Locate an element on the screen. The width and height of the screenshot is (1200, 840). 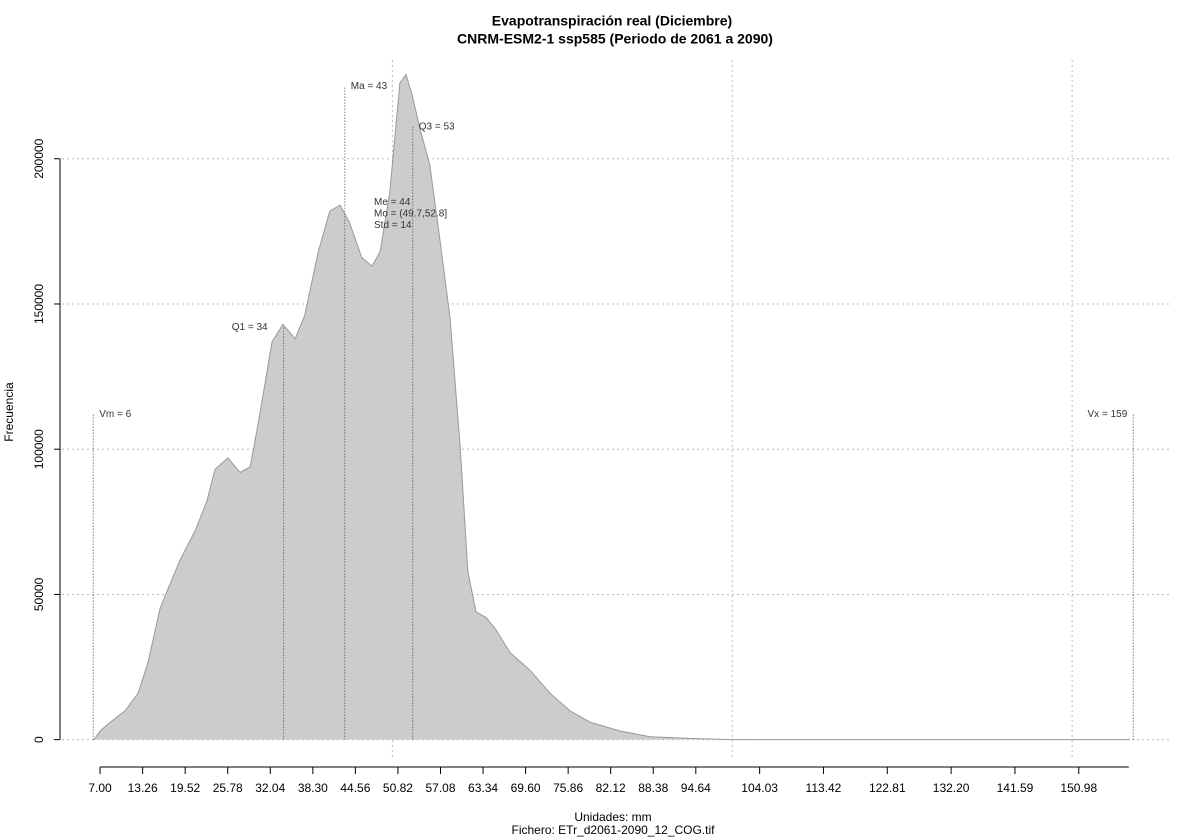
annotation: Ma = 43 is located at coordinates (369, 86).